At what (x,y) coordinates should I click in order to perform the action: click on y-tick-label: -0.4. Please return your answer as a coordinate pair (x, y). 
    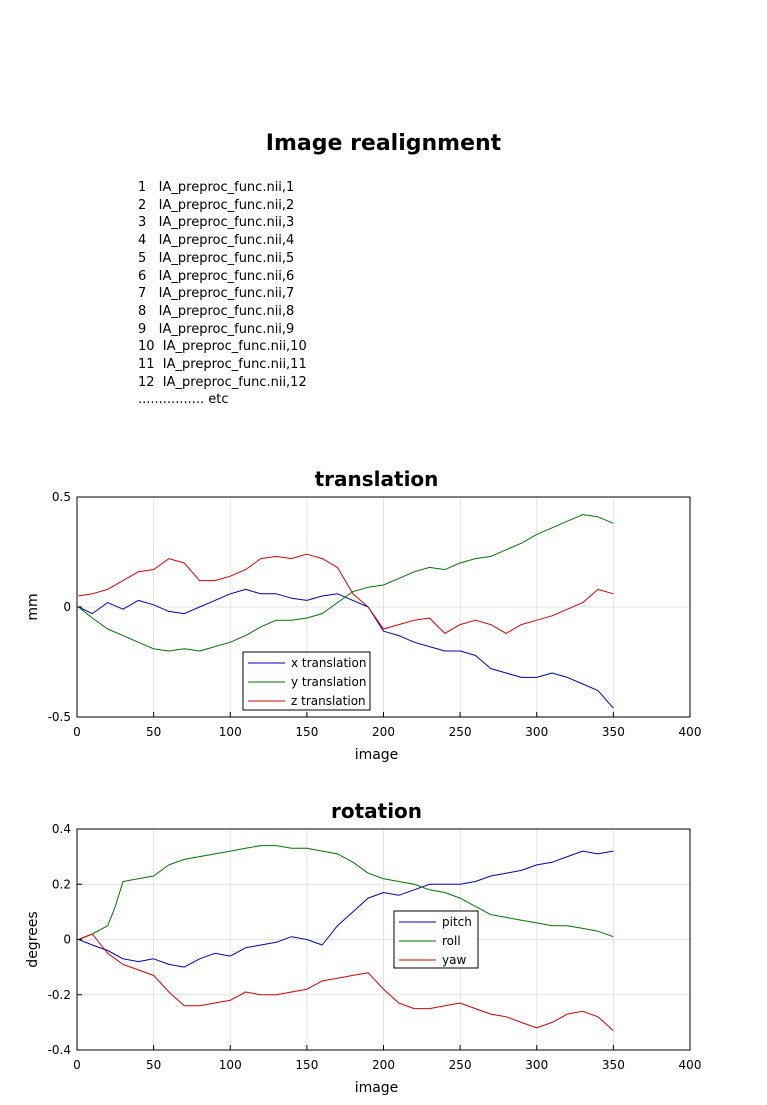
    Looking at the image, I should click on (59, 1050).